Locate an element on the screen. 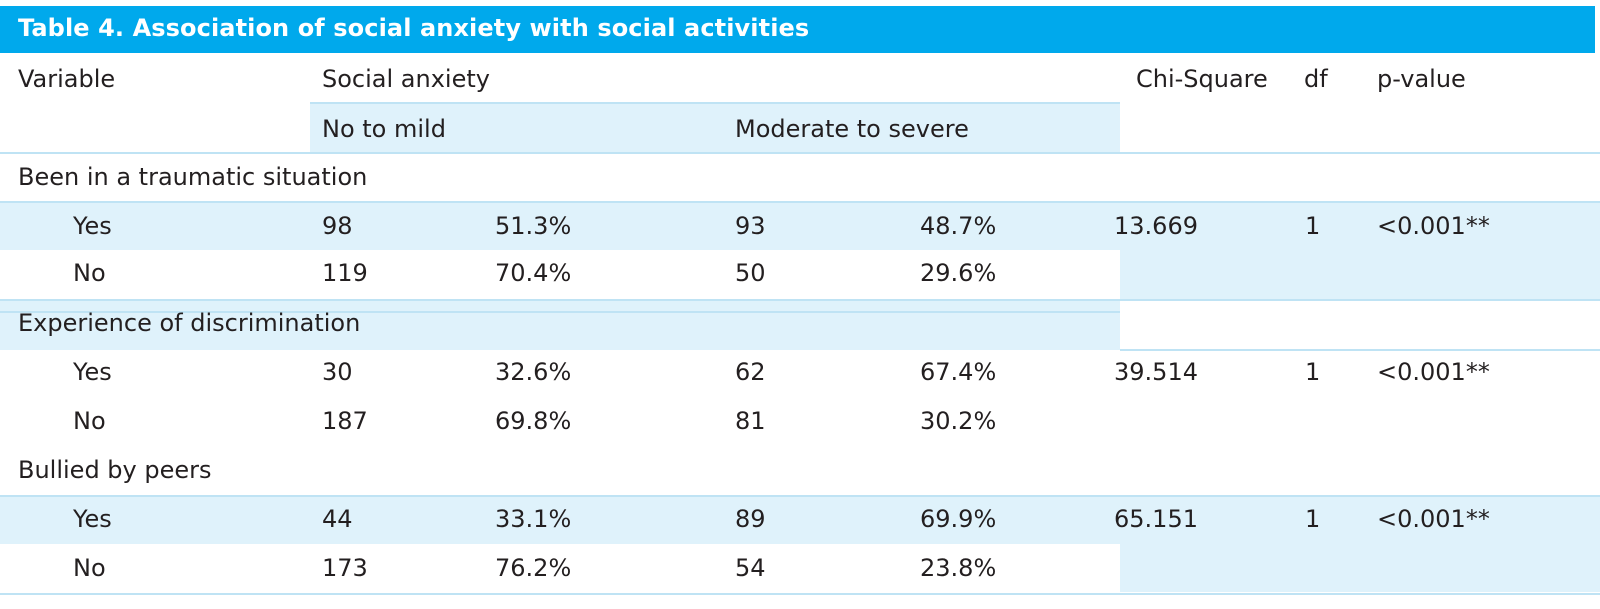  subheader-band is located at coordinates (715, 127).